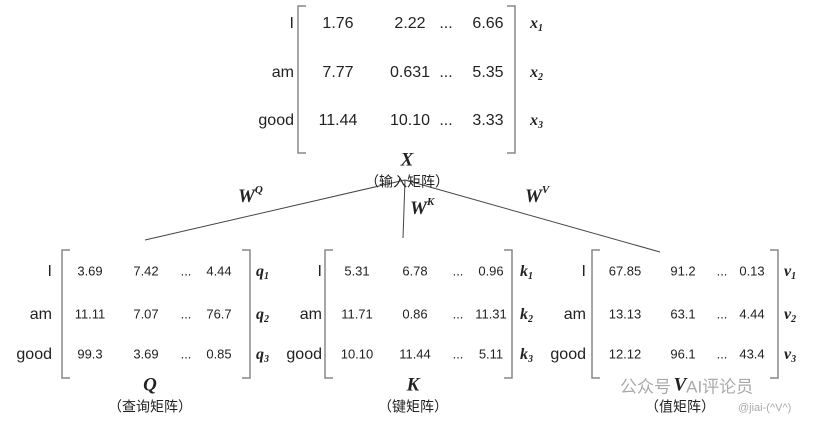  What do you see at coordinates (414, 313) in the screenshot?
I see `matrix-cell: 0.86` at bounding box center [414, 313].